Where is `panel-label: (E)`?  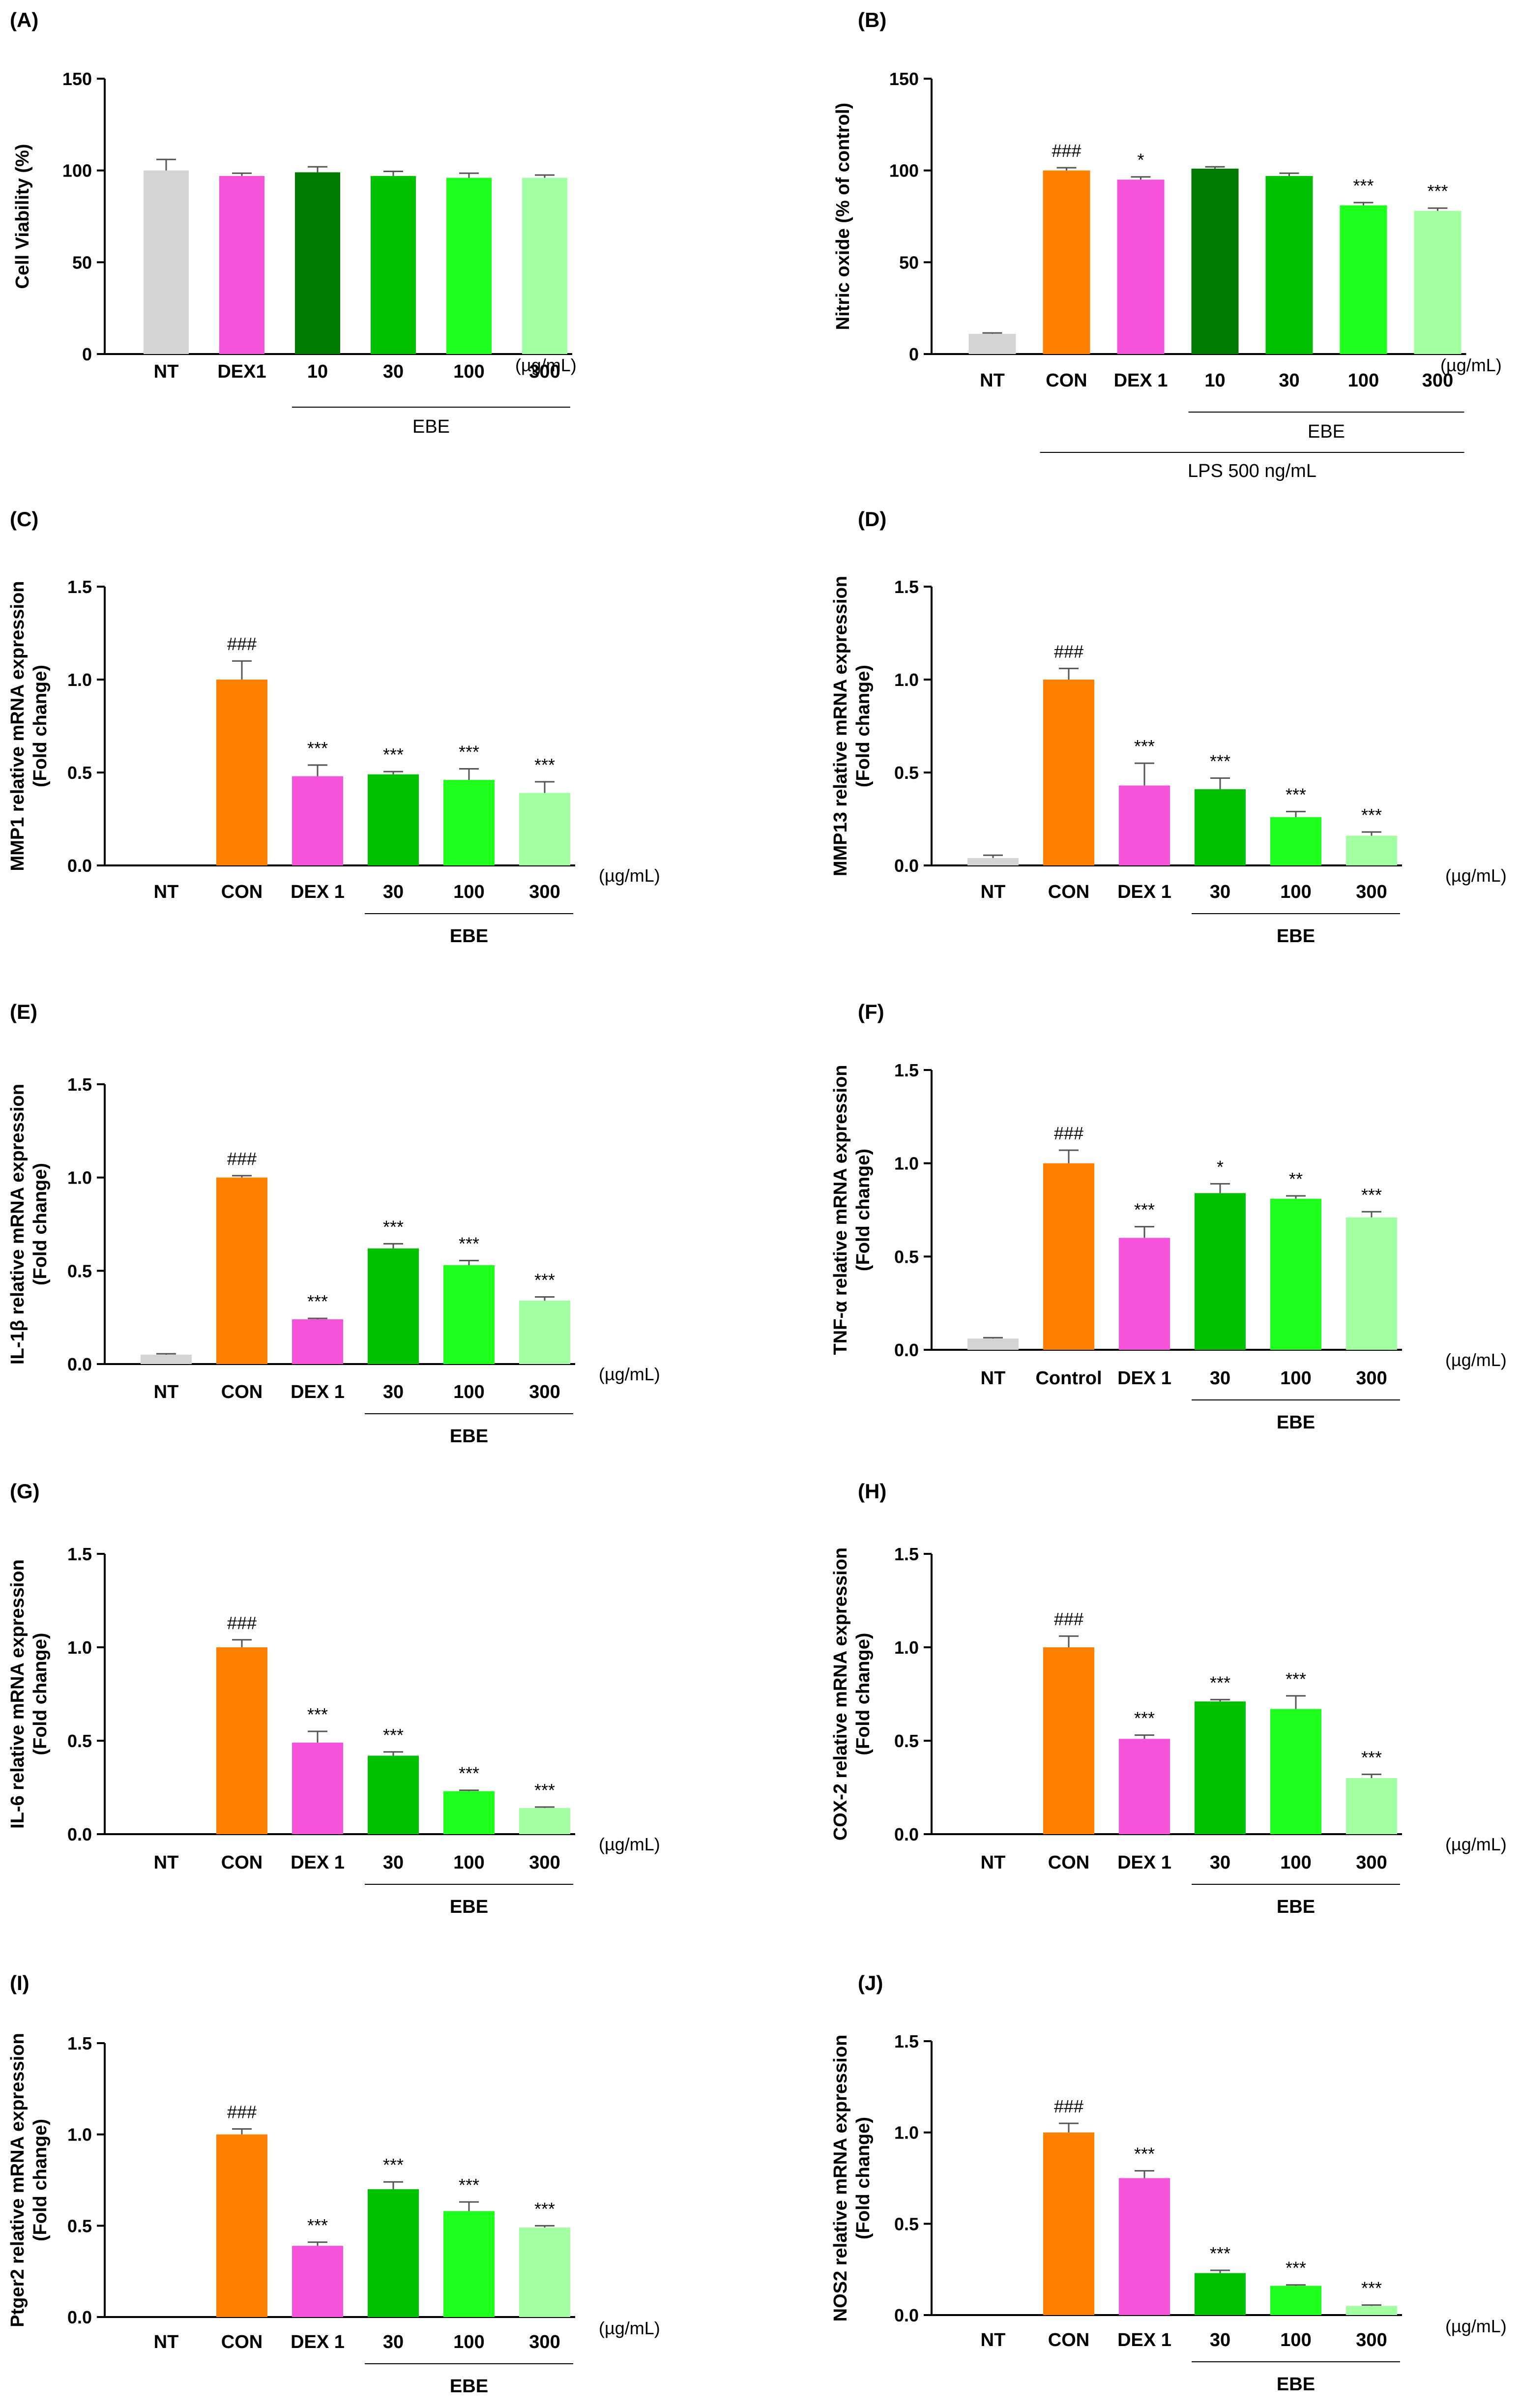
panel-label: (E) is located at coordinates (23, 1011).